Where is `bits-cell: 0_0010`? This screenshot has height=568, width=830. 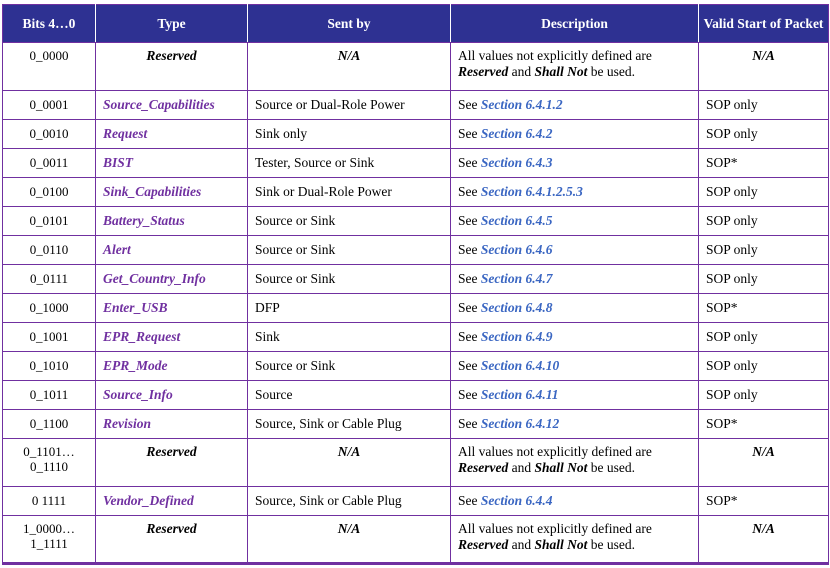
bits-cell: 0_0010 is located at coordinates (49, 134).